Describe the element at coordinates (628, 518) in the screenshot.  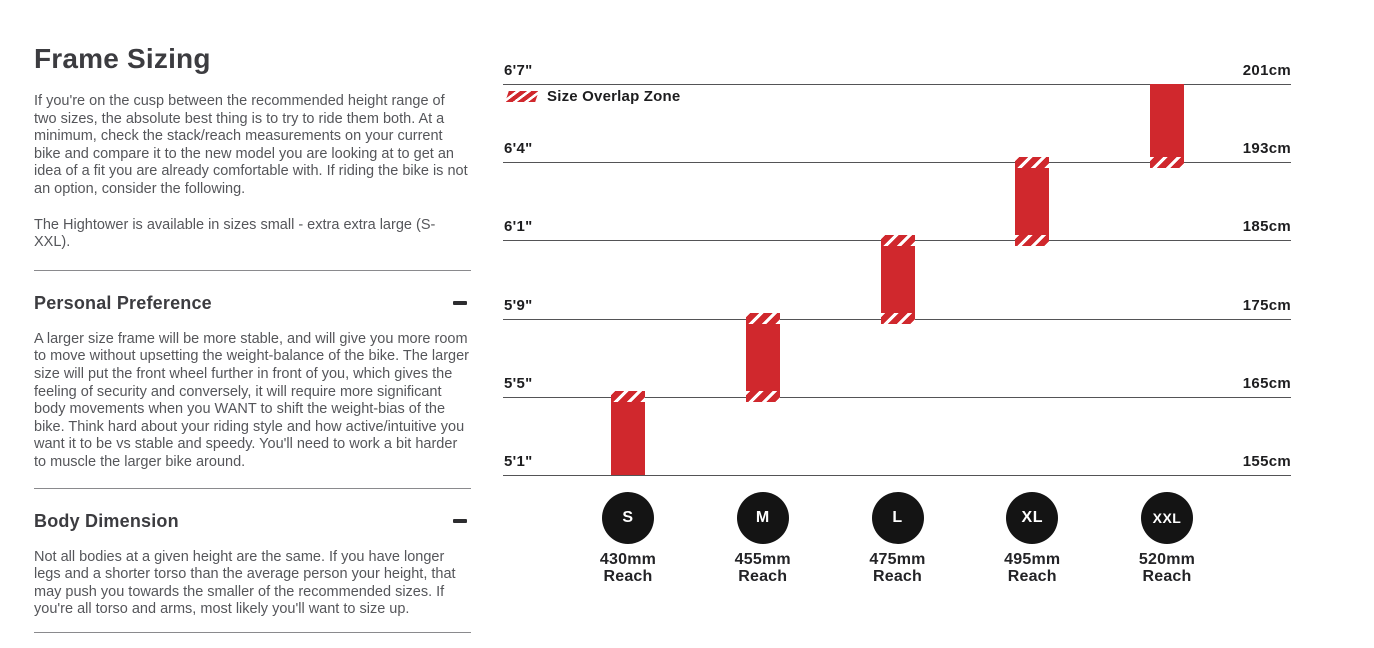
I see `size-circle-s: S` at that location.